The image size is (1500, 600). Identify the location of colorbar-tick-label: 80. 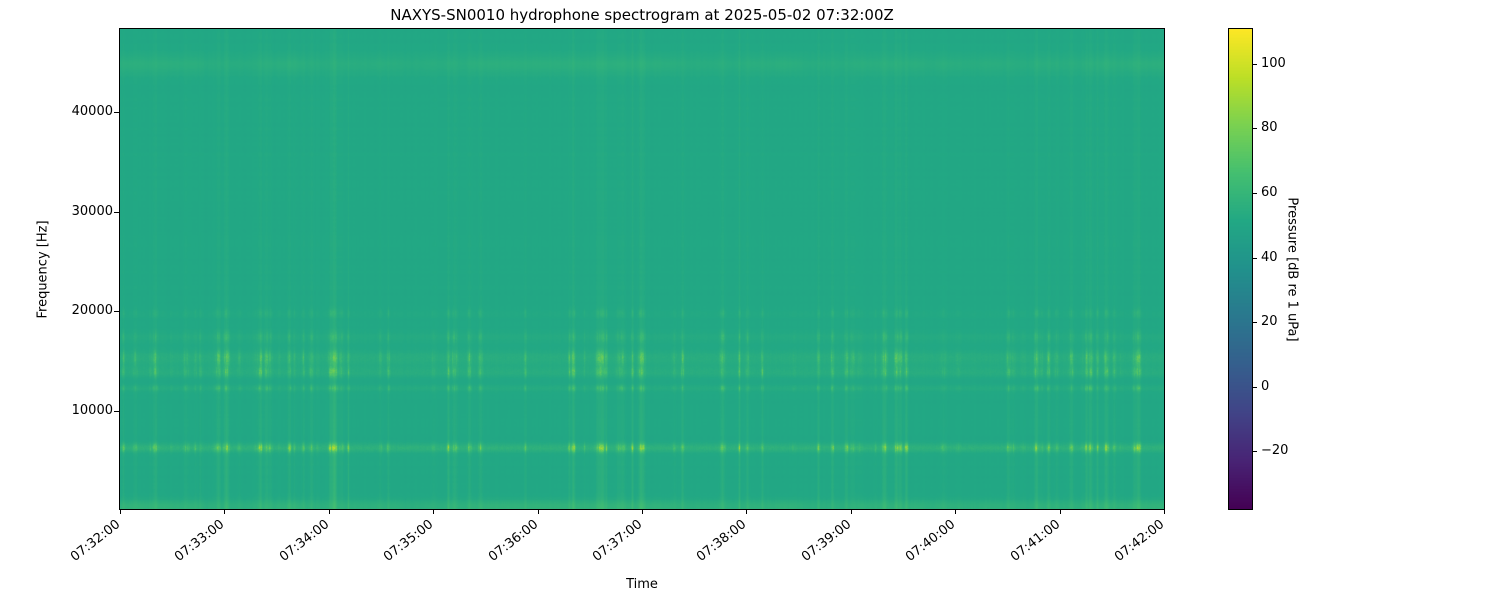
(1269, 128).